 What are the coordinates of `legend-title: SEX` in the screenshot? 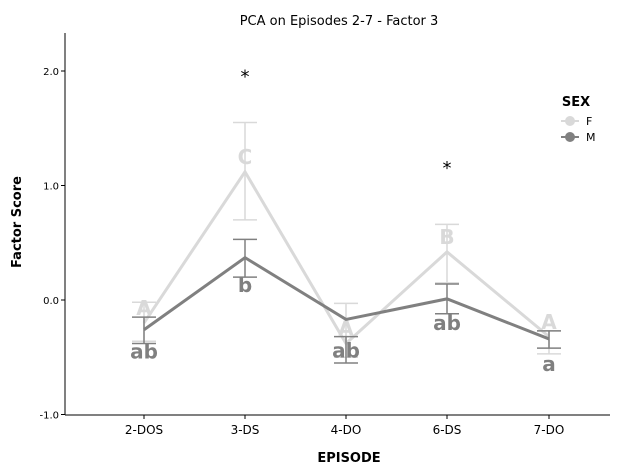 It's located at (576, 102).